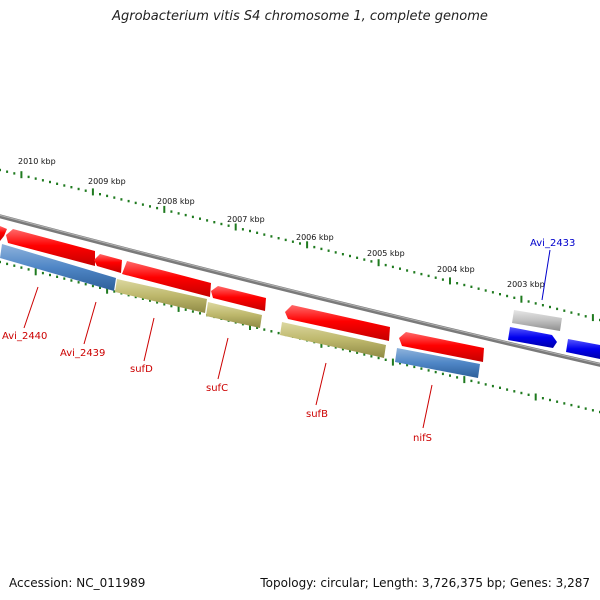  What do you see at coordinates (317, 414) in the screenshot?
I see `gene-label-sufb: sufB` at bounding box center [317, 414].